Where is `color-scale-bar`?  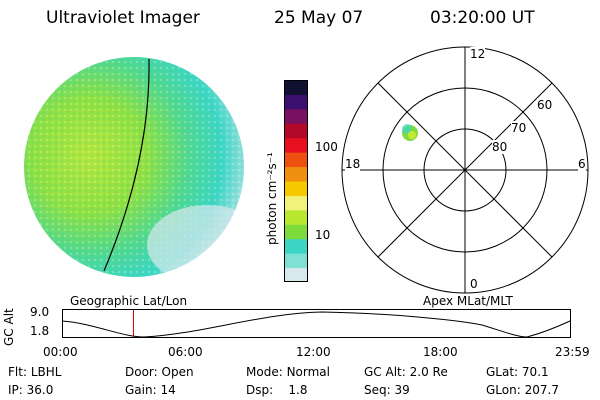
color-scale-bar is located at coordinates (296, 181).